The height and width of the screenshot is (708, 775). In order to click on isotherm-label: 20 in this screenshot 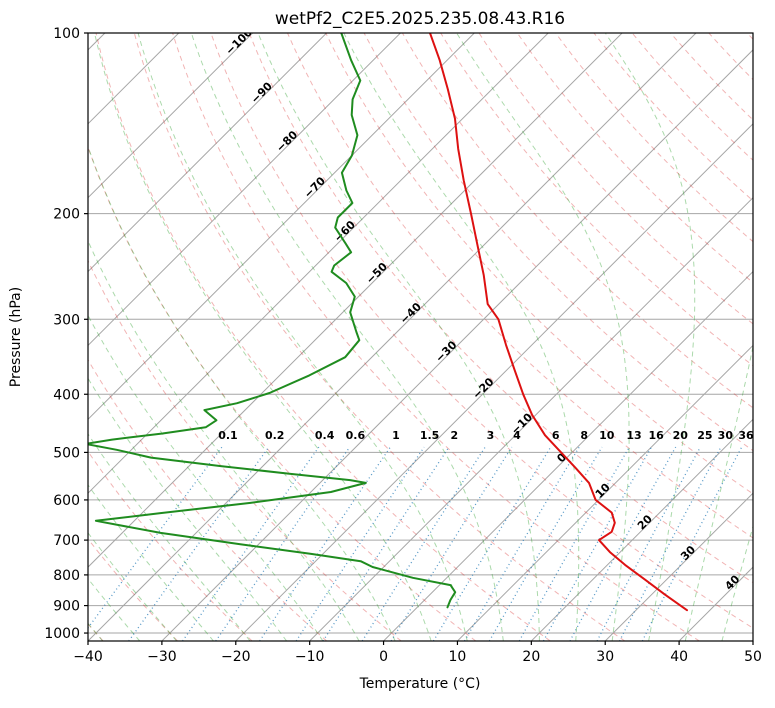, I will do `click(645, 522)`.